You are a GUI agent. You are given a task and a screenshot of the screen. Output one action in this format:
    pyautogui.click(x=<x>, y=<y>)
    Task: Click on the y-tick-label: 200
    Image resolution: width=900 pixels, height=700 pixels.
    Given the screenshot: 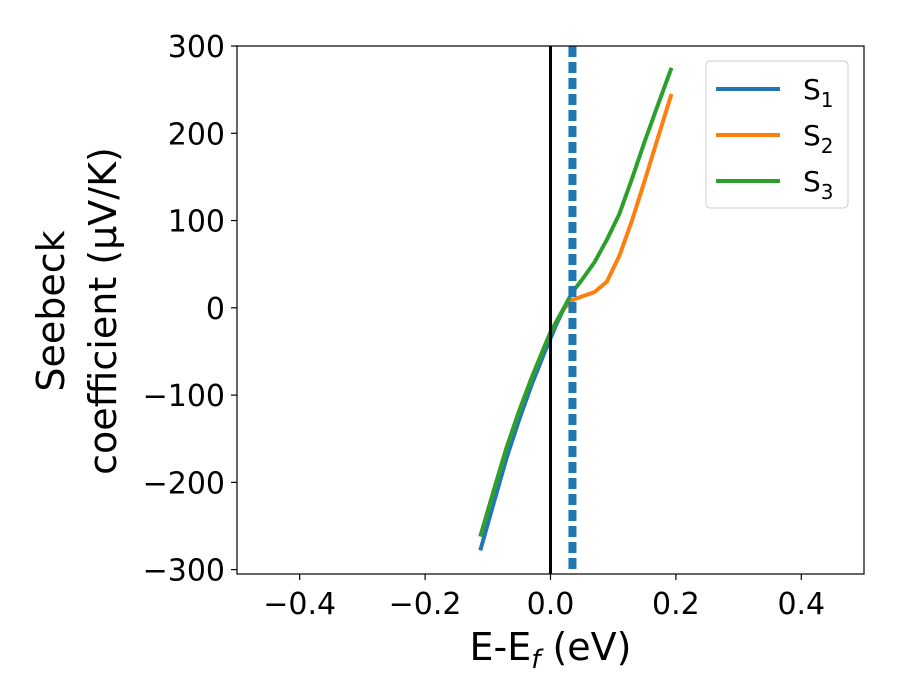 What is the action you would take?
    pyautogui.click(x=196, y=134)
    